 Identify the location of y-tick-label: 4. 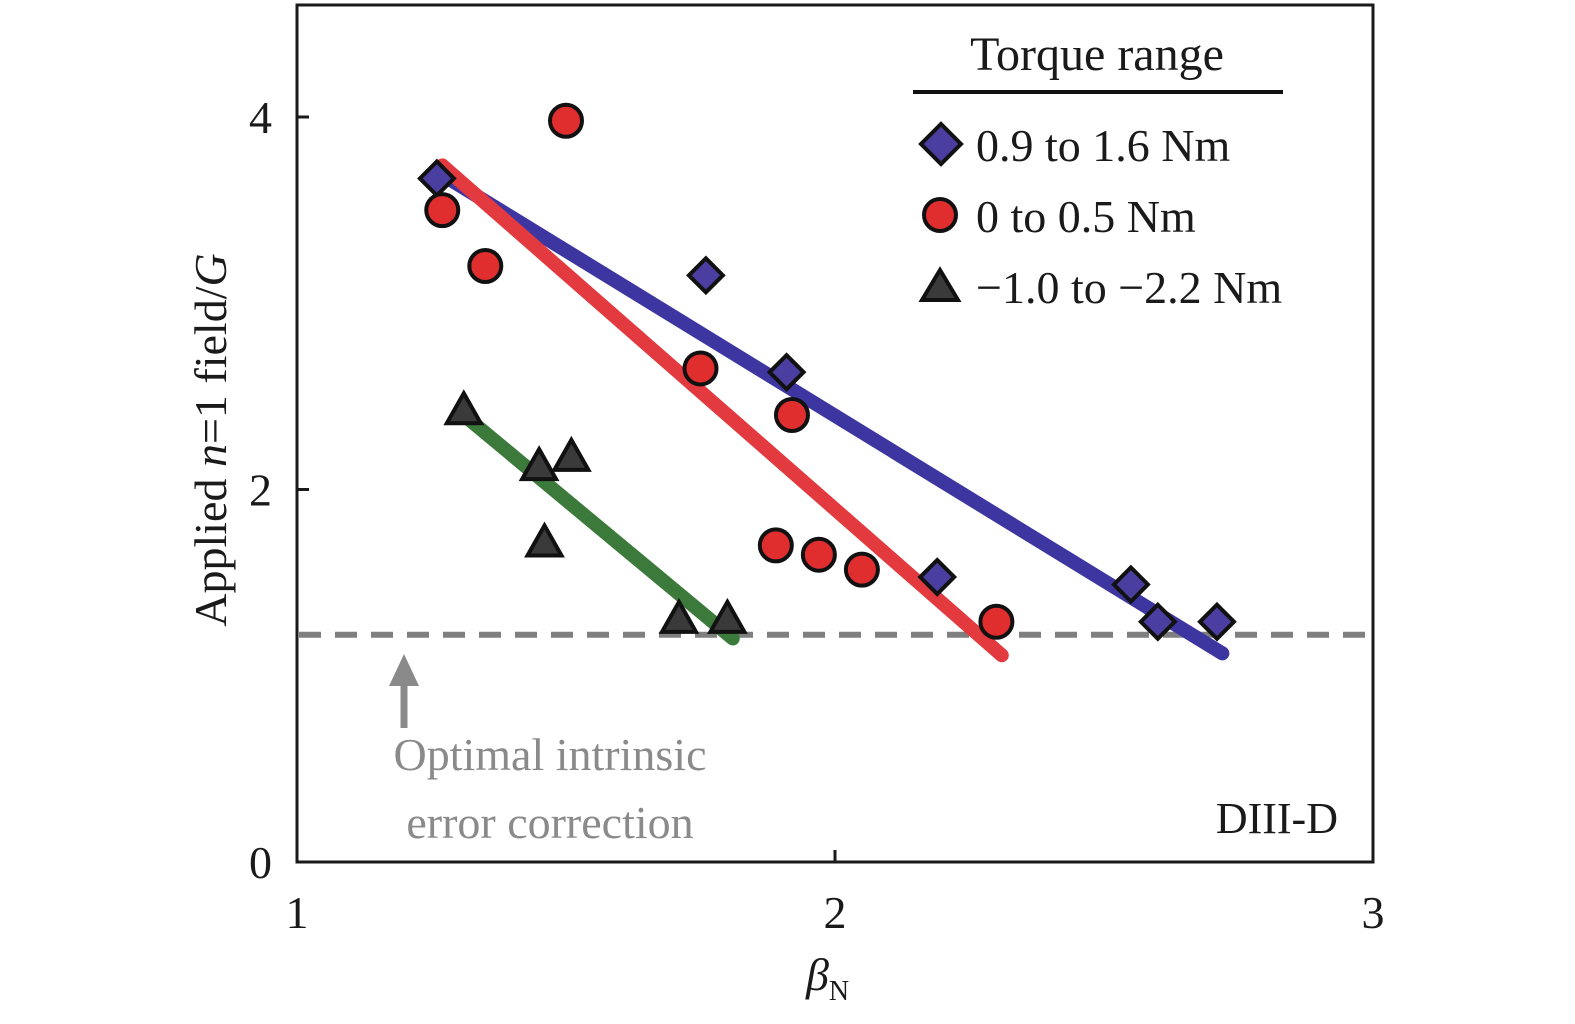
(260, 117).